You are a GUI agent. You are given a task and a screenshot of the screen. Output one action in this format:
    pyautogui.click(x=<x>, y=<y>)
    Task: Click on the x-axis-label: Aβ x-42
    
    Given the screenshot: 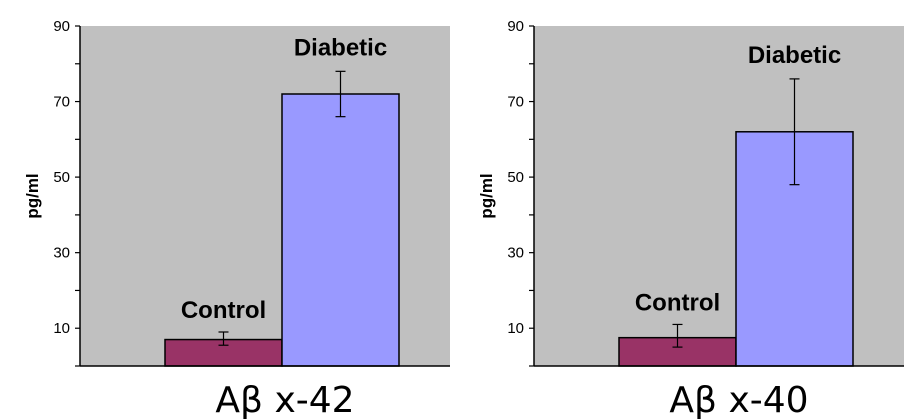 What is the action you would take?
    pyautogui.click(x=284, y=399)
    